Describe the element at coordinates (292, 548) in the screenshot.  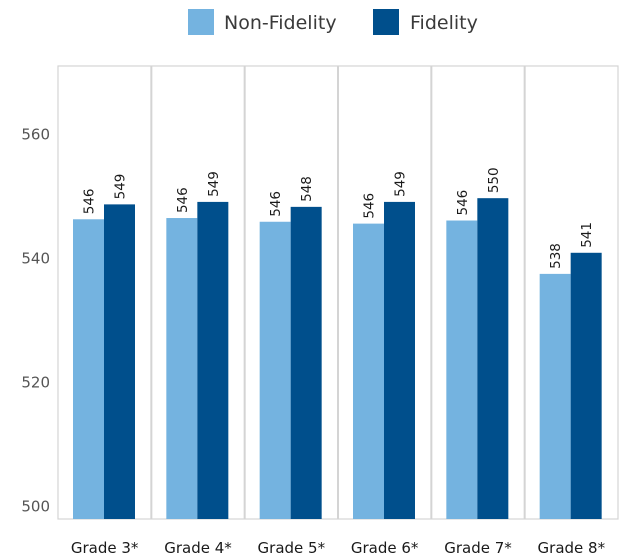
I see `x-tick-label: Grade 5*` at that location.